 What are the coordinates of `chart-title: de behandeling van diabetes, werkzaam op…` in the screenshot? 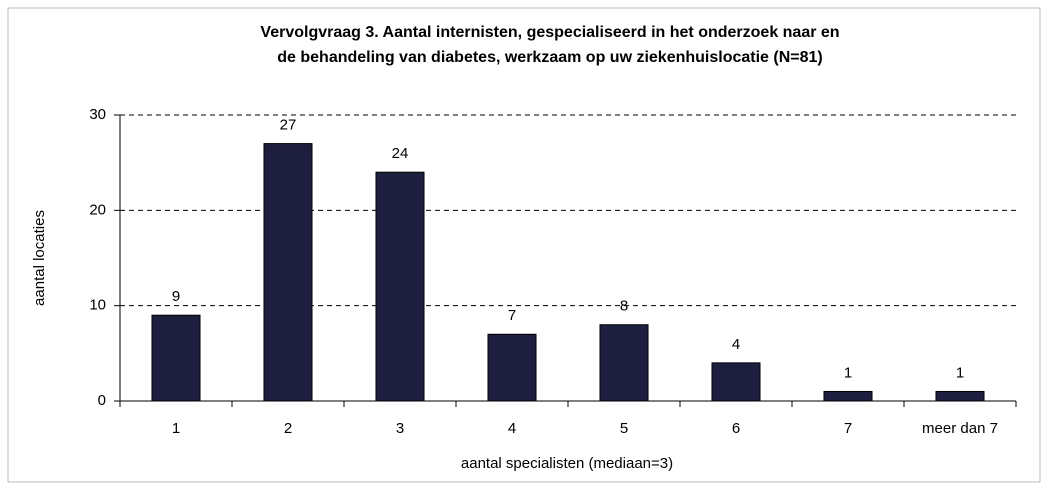 It's located at (550, 57).